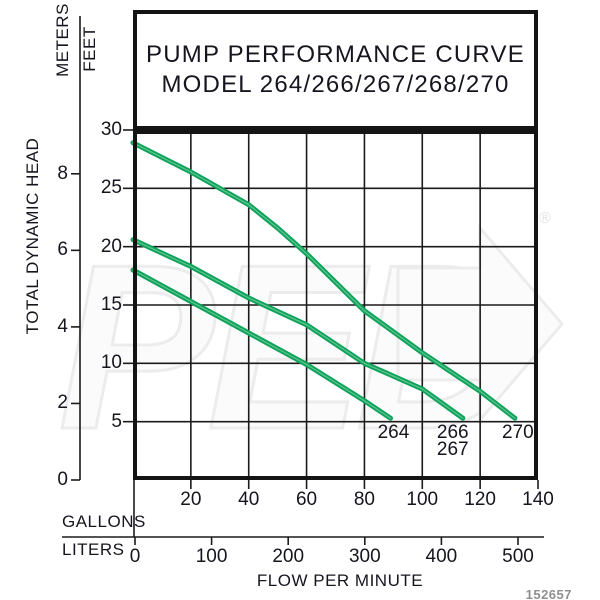 This screenshot has width=600, height=600. I want to click on document-number: 152657, so click(548, 593).